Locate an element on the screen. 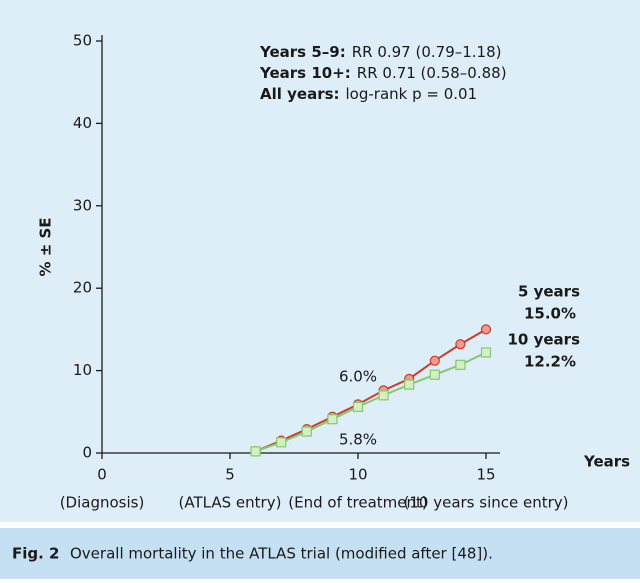 This screenshot has width=640, height=583. x-tick-sublabel: (ATLAS entry) is located at coordinates (230, 503).